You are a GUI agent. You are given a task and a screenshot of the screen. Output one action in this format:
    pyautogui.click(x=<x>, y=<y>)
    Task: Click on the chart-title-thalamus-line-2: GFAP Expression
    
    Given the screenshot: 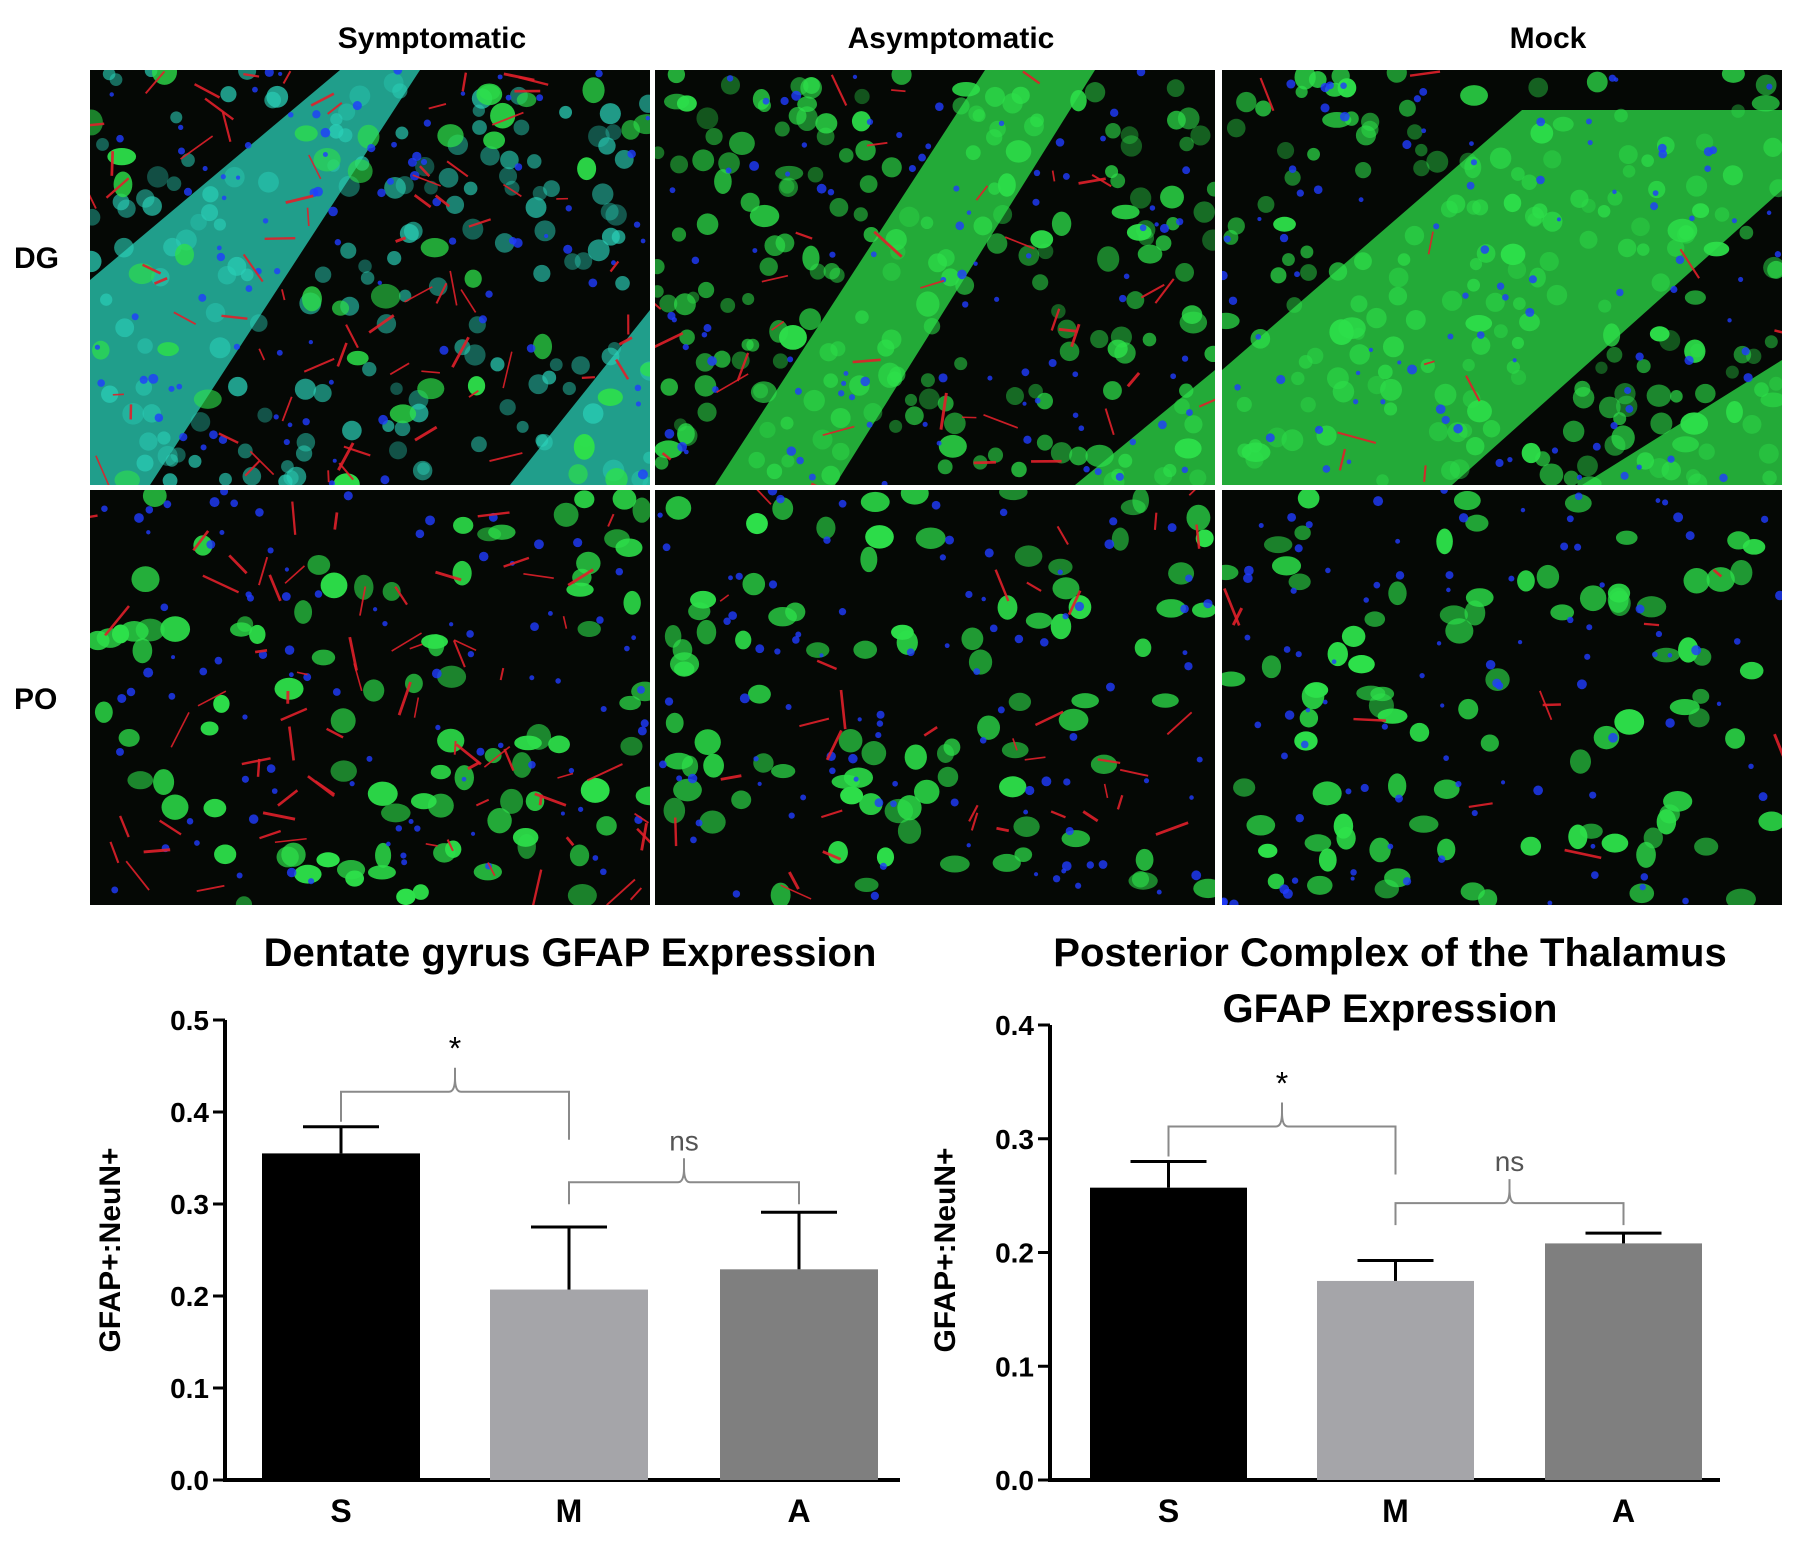 What is the action you would take?
    pyautogui.click(x=1390, y=1009)
    